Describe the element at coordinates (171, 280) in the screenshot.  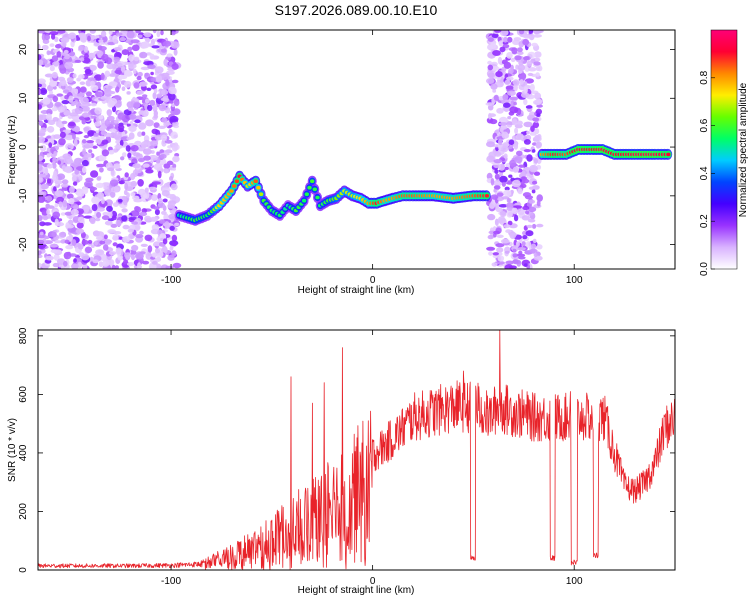
I see `spectrogram-x-tick-label: -100` at that location.